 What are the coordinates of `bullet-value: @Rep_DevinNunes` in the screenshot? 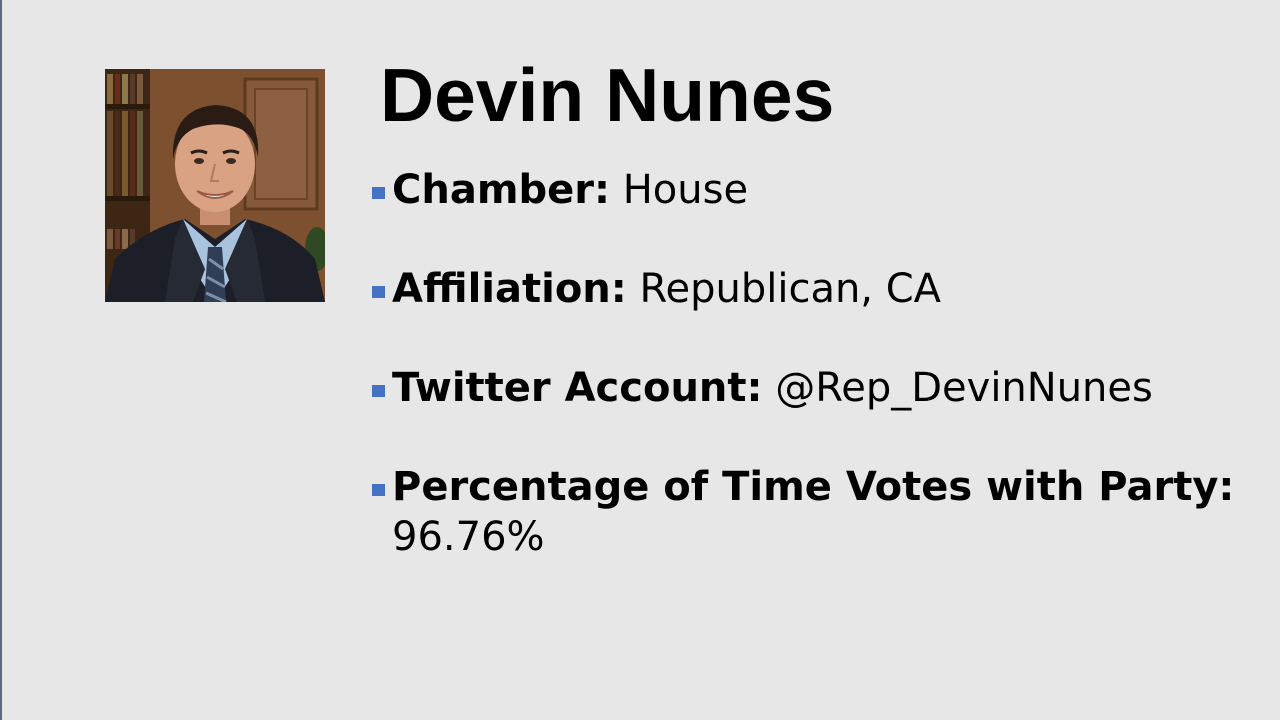 It's located at (964, 388).